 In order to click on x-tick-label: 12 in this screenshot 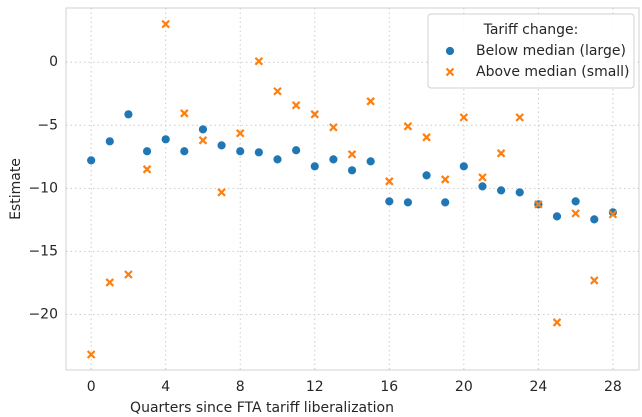, I will do `click(315, 387)`.